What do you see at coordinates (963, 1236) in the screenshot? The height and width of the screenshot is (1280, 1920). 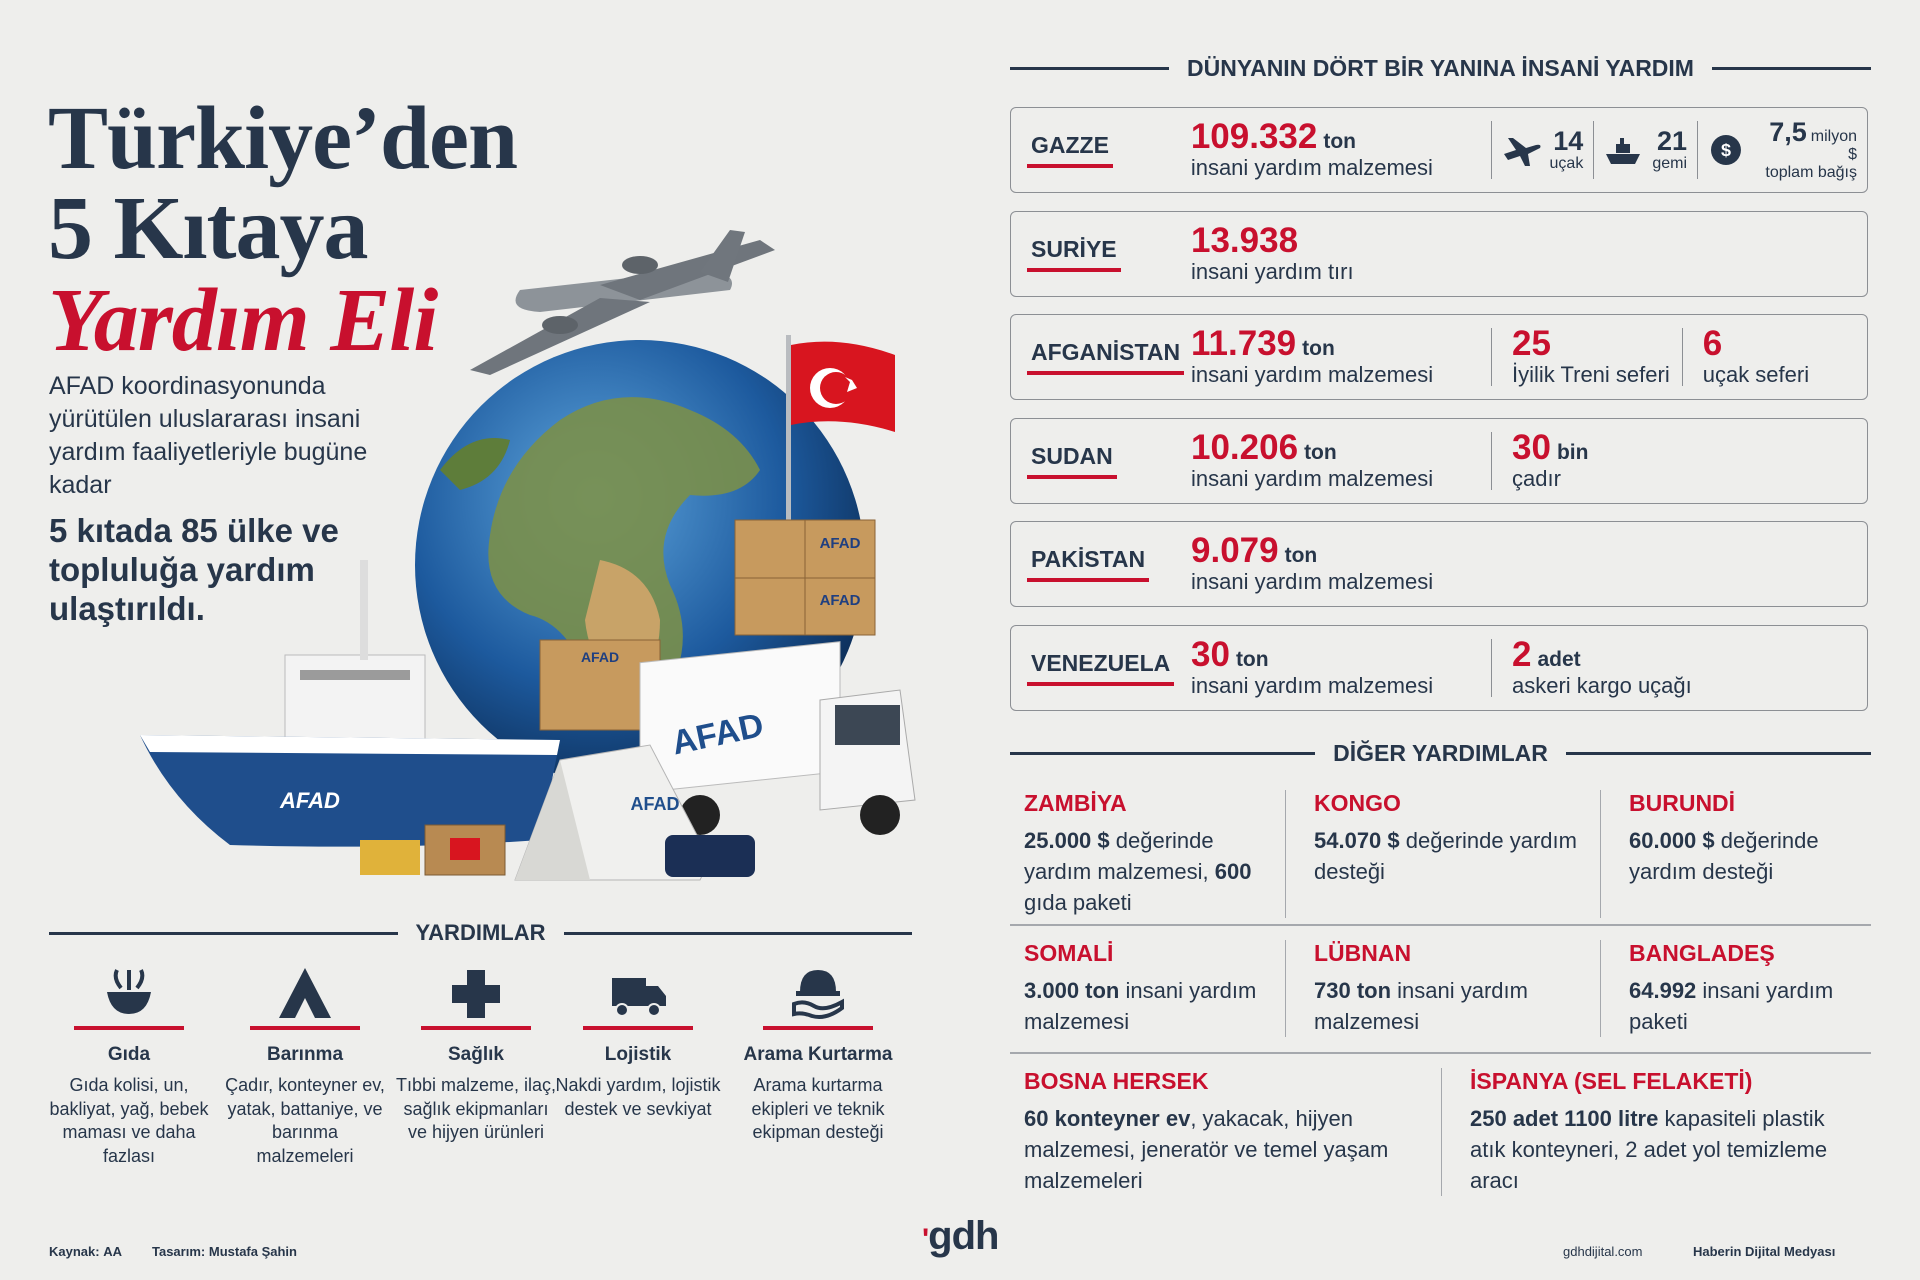 I see `logo-text: gdh` at bounding box center [963, 1236].